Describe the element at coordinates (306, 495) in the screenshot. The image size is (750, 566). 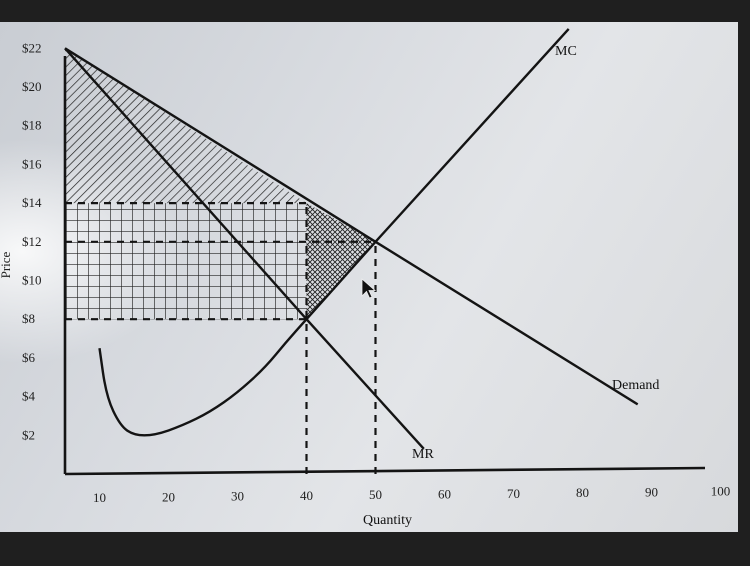
I see `x-tick-label: 40` at that location.